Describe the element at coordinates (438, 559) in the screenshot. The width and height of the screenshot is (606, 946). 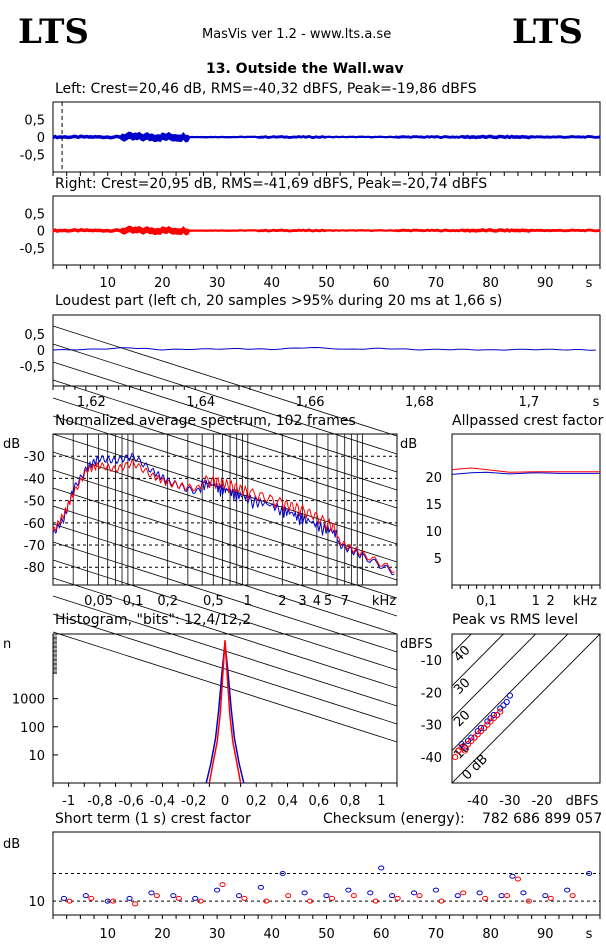
I see `y-tick-label-5: 5` at that location.